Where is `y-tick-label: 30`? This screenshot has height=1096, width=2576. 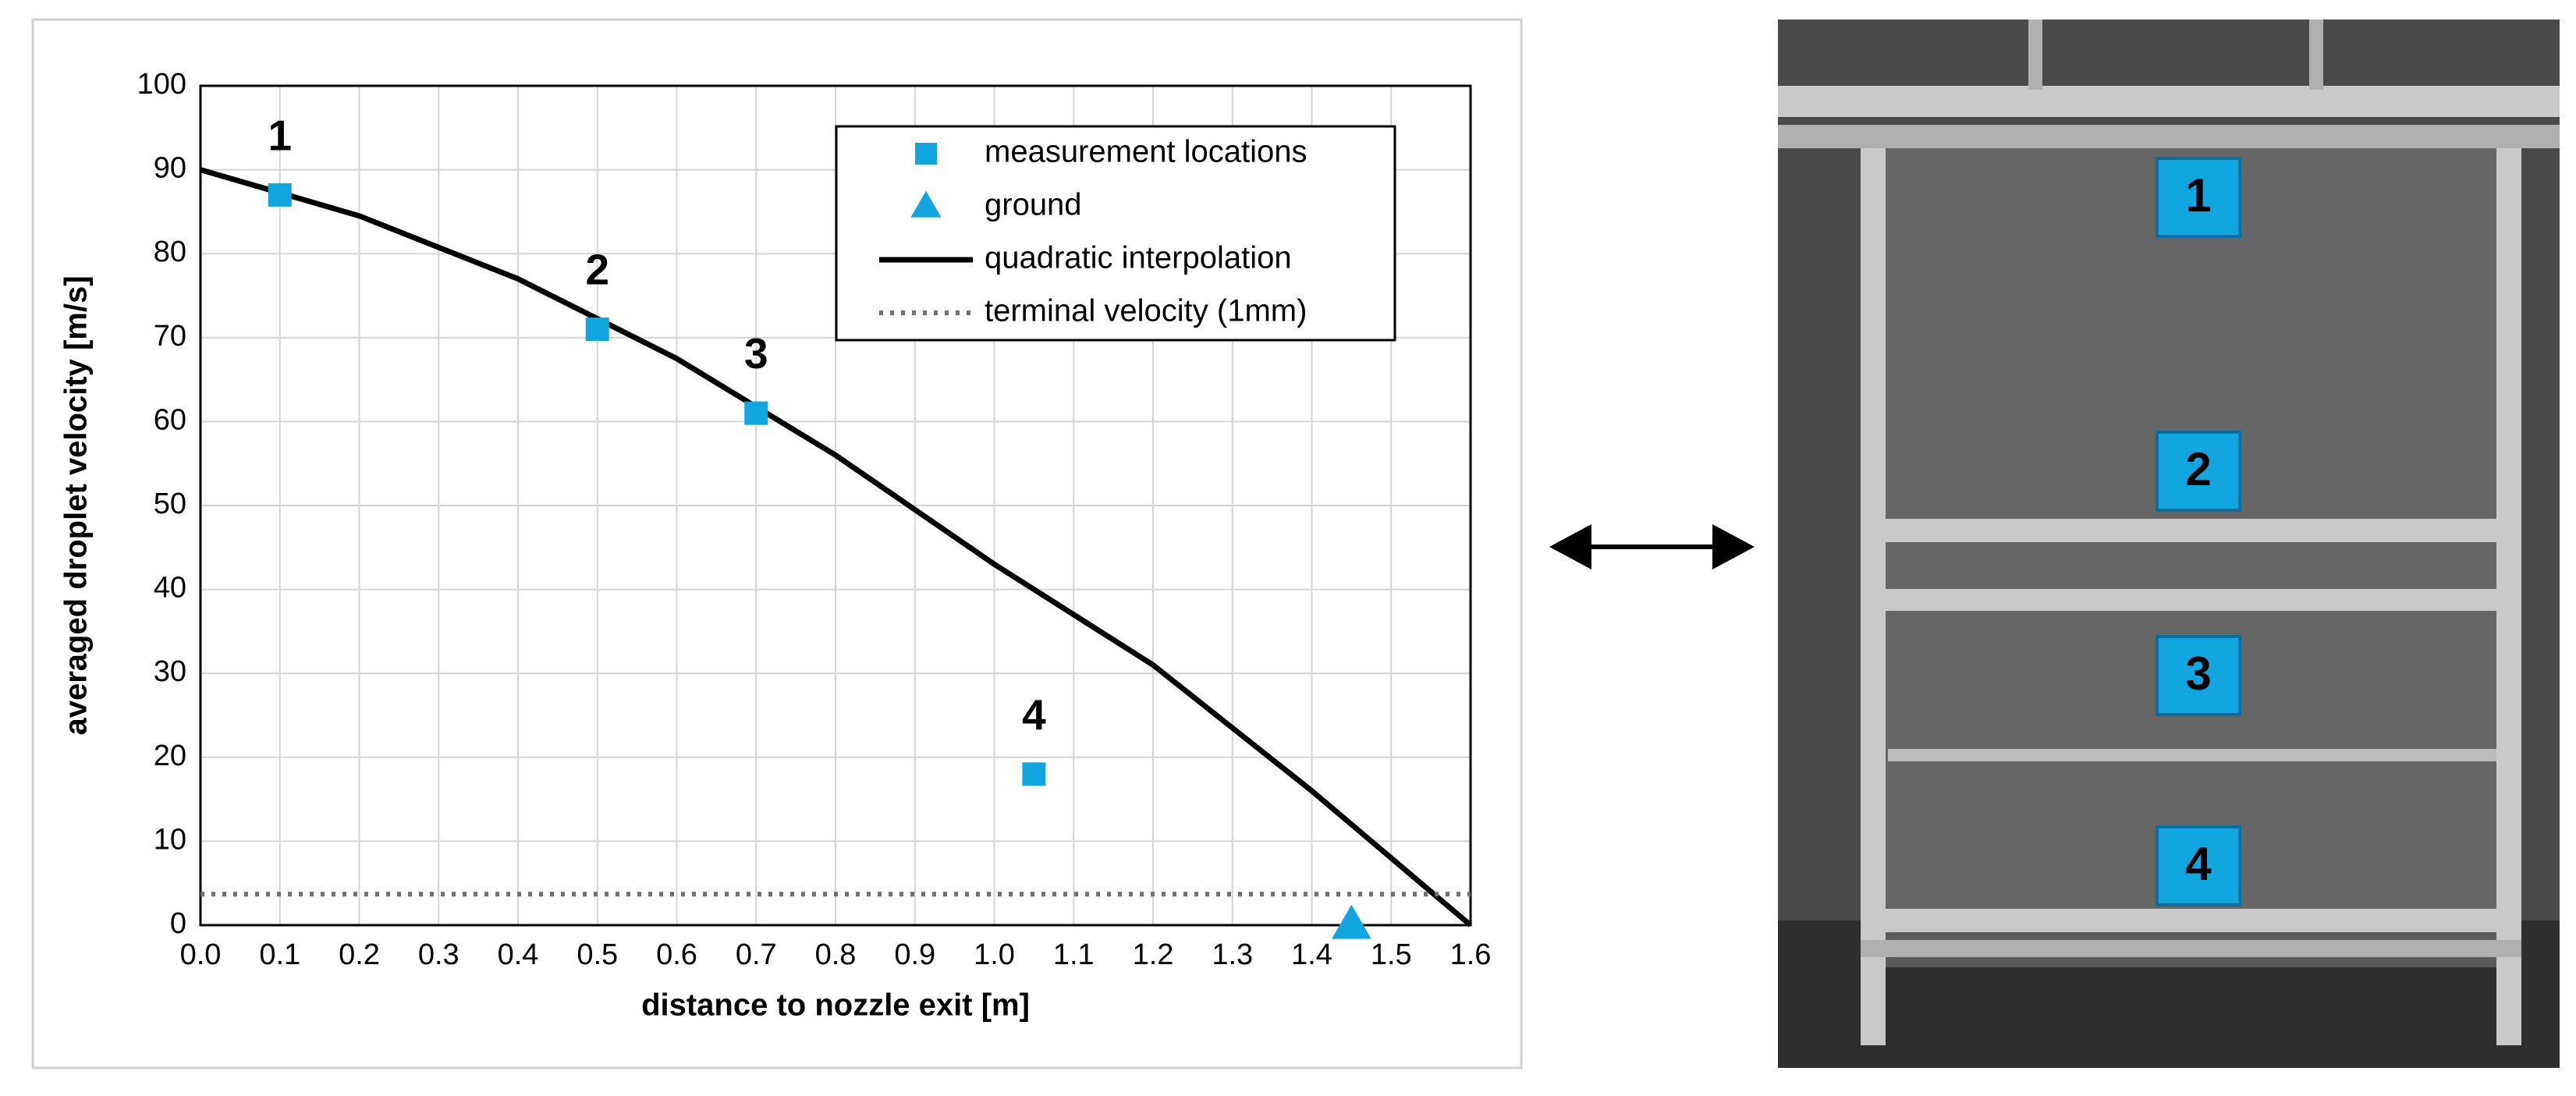
y-tick-label: 30 is located at coordinates (170, 671).